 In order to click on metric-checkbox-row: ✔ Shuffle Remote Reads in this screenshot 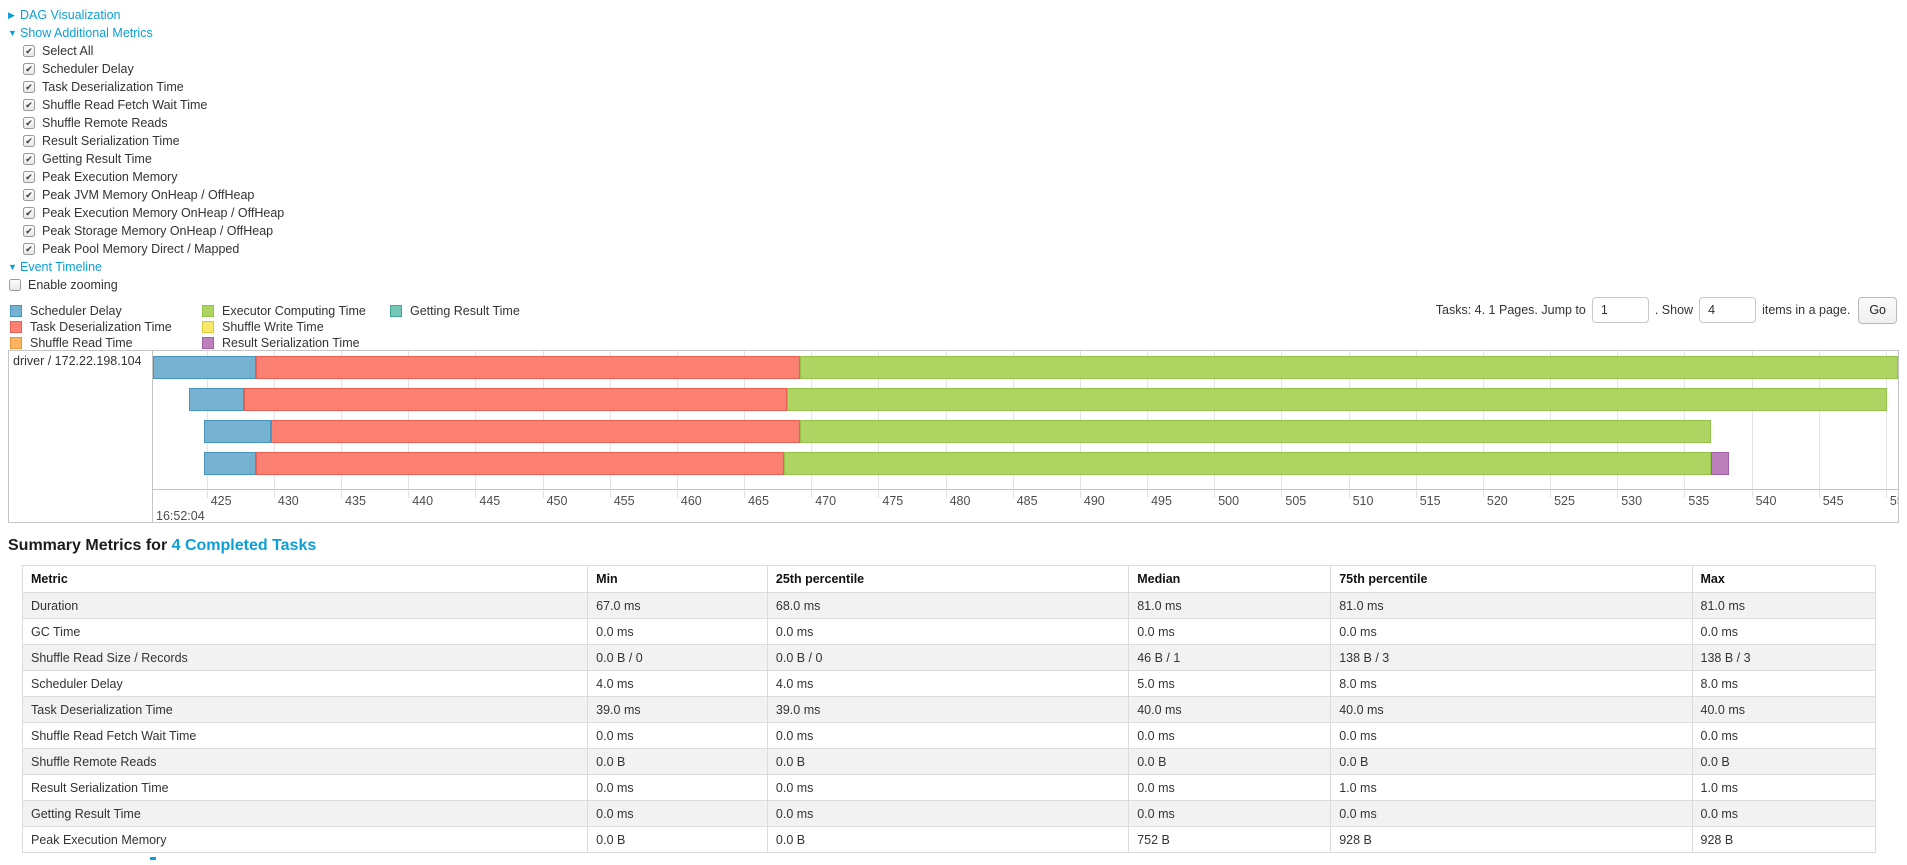, I will do `click(961, 123)`.